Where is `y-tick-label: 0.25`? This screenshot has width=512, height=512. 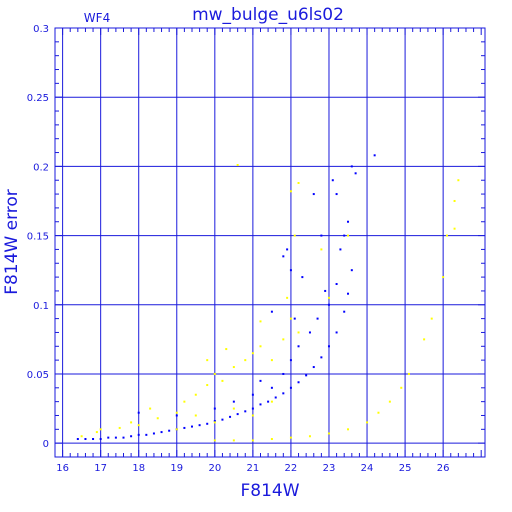 y-tick-label: 0.25 is located at coordinates (38, 98).